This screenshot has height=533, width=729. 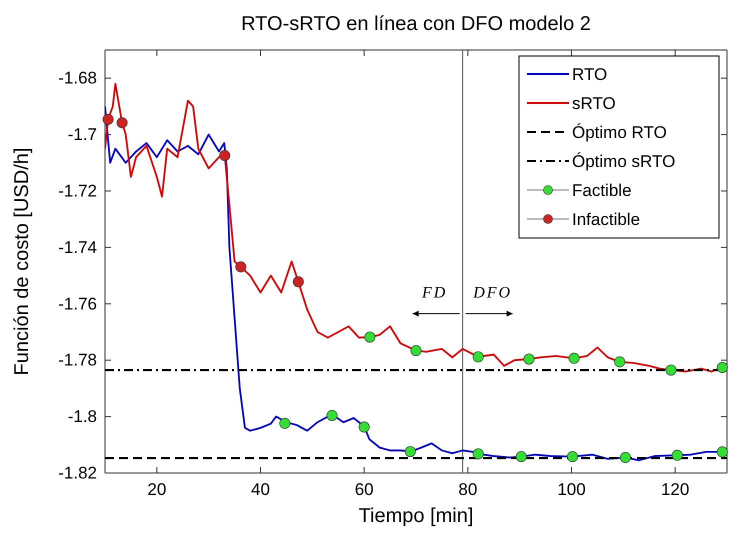 What do you see at coordinates (77, 360) in the screenshot?
I see `y-tick-label: -1.78` at bounding box center [77, 360].